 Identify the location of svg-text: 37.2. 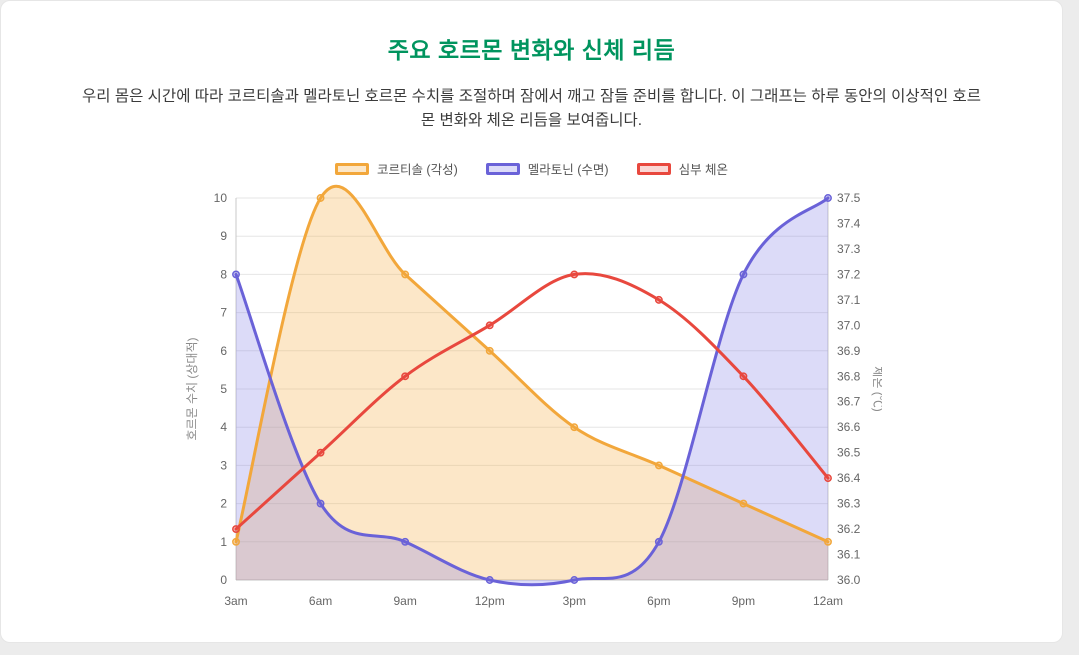
(849, 274).